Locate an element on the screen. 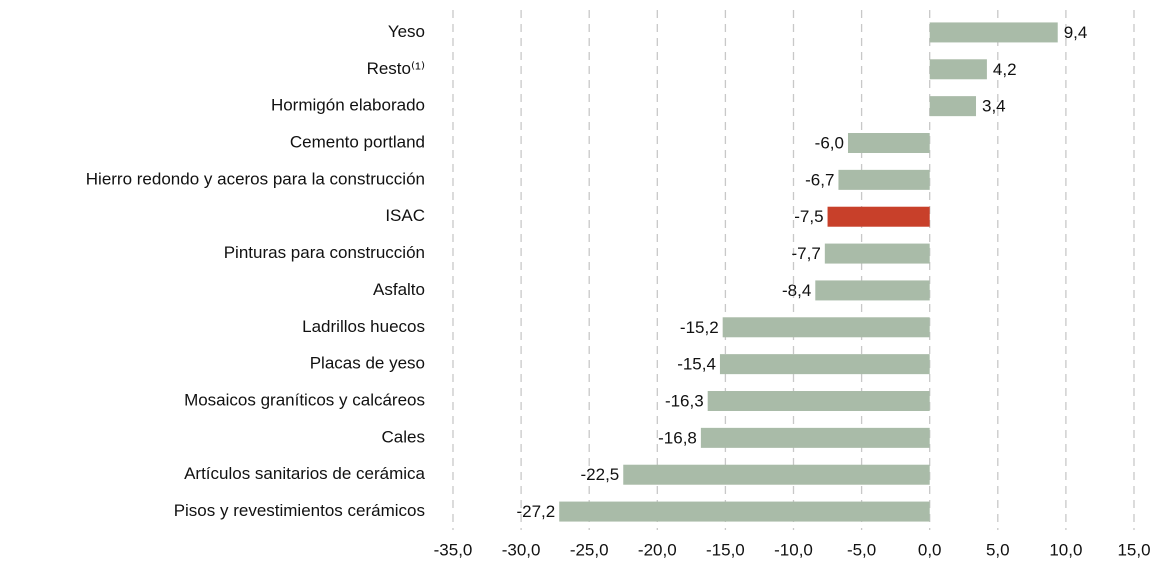 This screenshot has width=1154, height=566. value-label: -27,2 is located at coordinates (535, 511).